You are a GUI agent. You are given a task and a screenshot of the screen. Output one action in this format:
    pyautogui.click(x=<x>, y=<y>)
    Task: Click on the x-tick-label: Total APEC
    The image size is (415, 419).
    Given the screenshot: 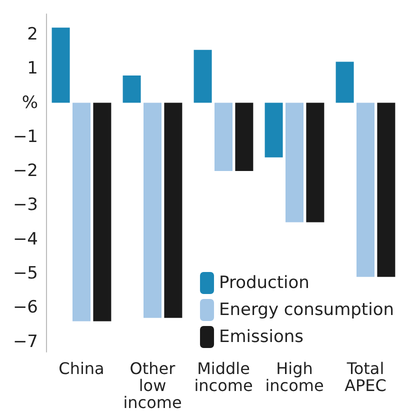 What is the action you would take?
    pyautogui.click(x=365, y=377)
    